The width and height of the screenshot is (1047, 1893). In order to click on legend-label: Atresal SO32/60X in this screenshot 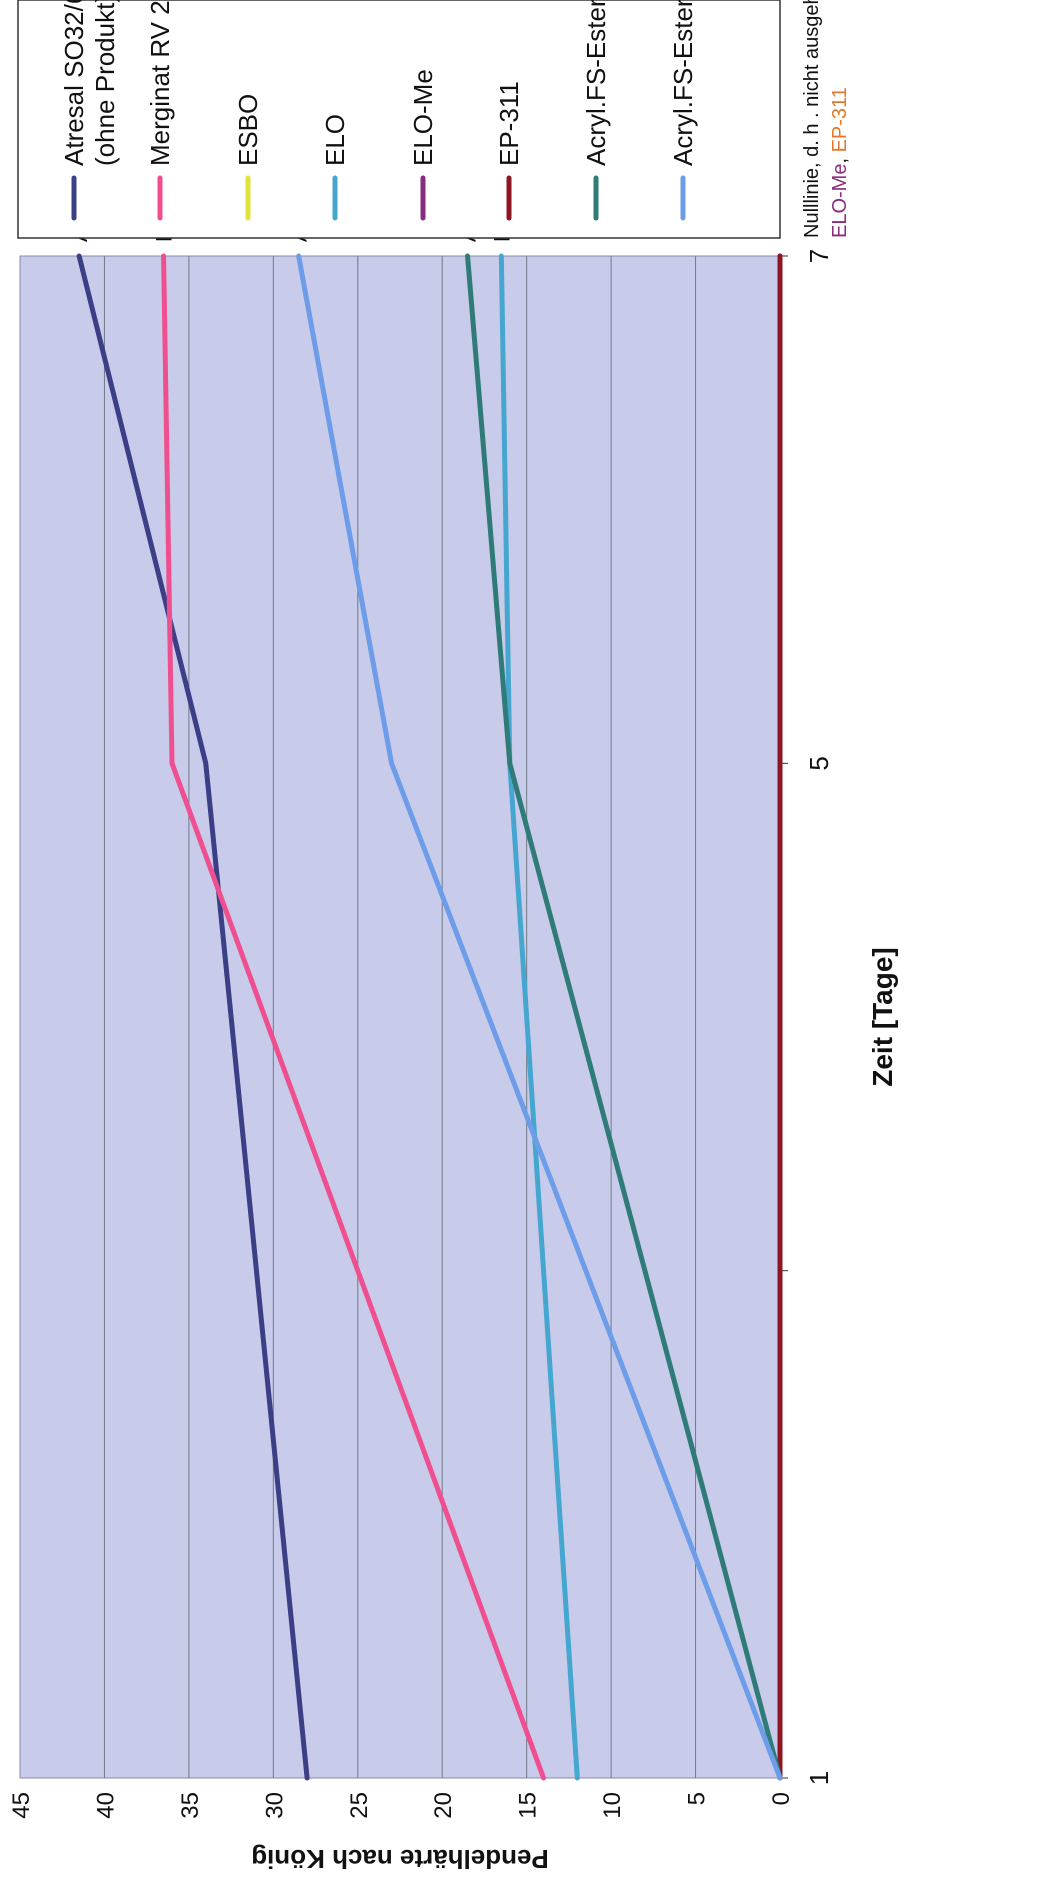, I will do `click(74, 83)`.